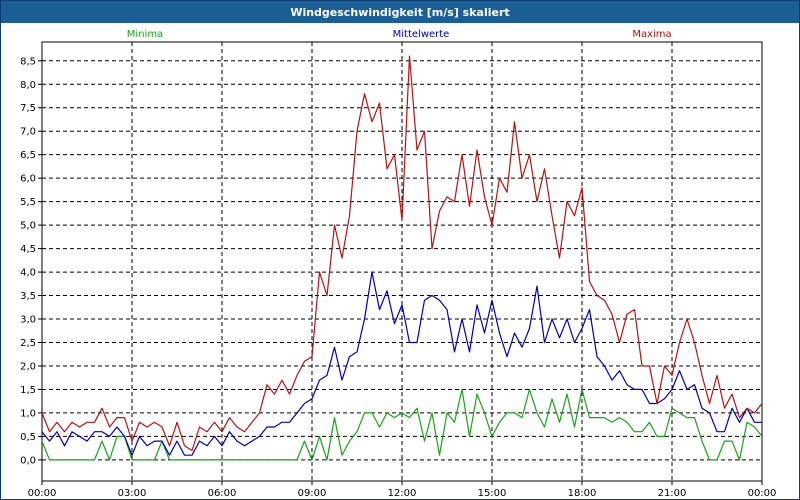 This screenshot has width=800, height=500. What do you see at coordinates (132, 493) in the screenshot?
I see `x-tick-time: 03:00` at bounding box center [132, 493].